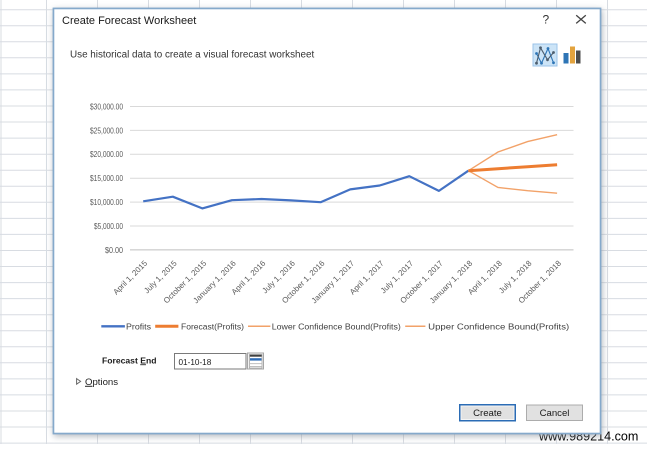 Image resolution: width=647 pixels, height=449 pixels. Describe the element at coordinates (107, 106) in the screenshot. I see `svg-text: $30,000.00` at that location.